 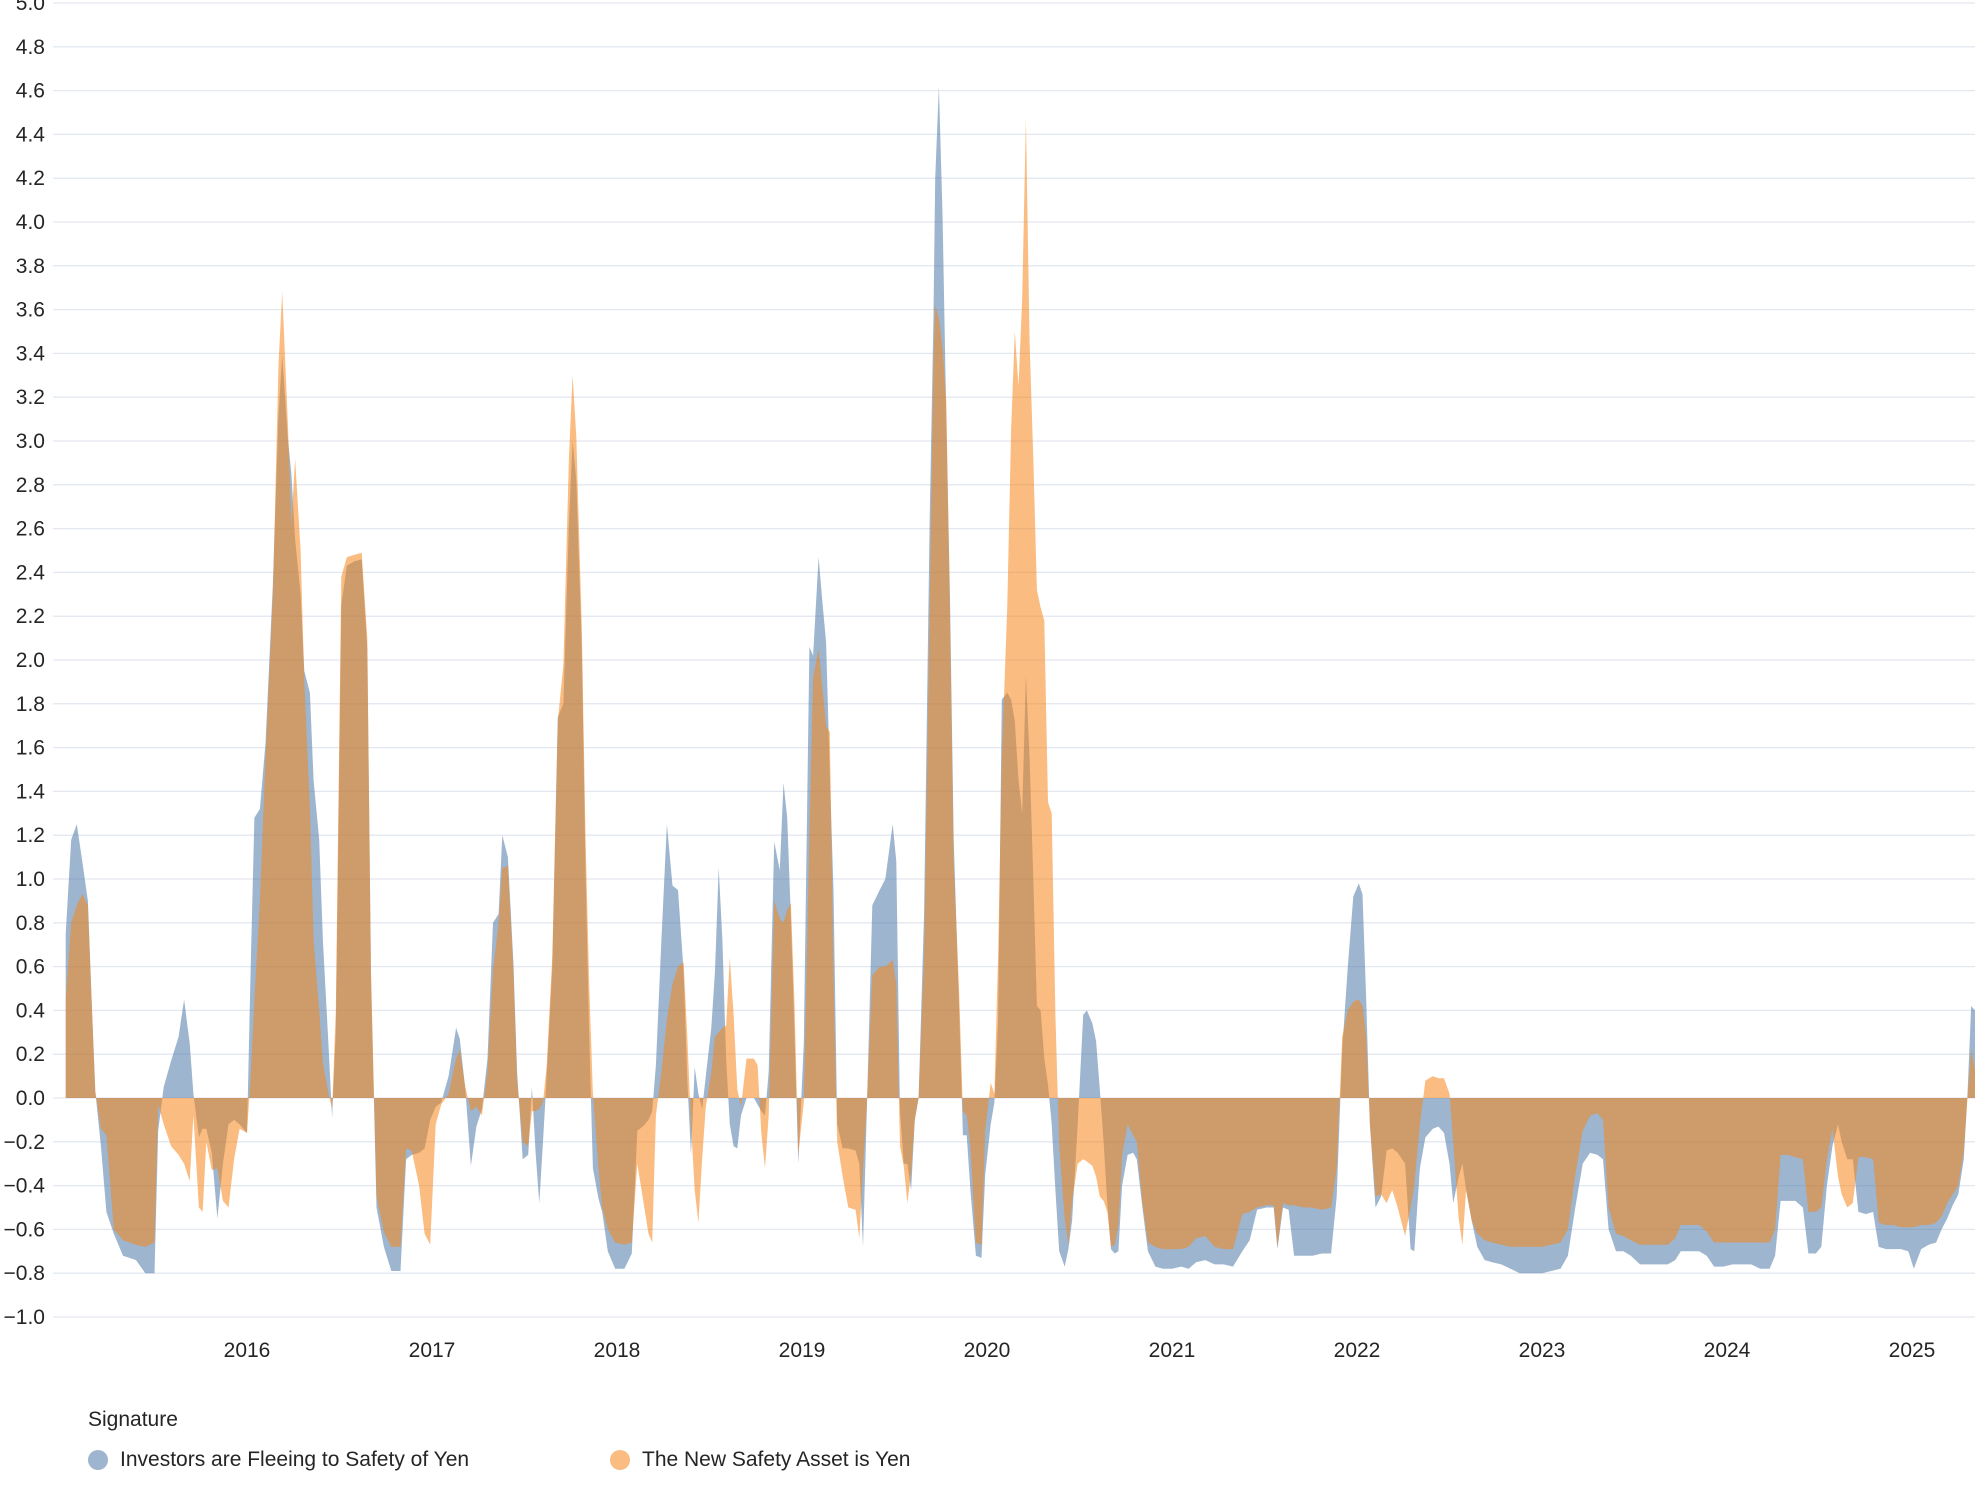 What do you see at coordinates (30, 748) in the screenshot?
I see `y-tick-label: 1.6` at bounding box center [30, 748].